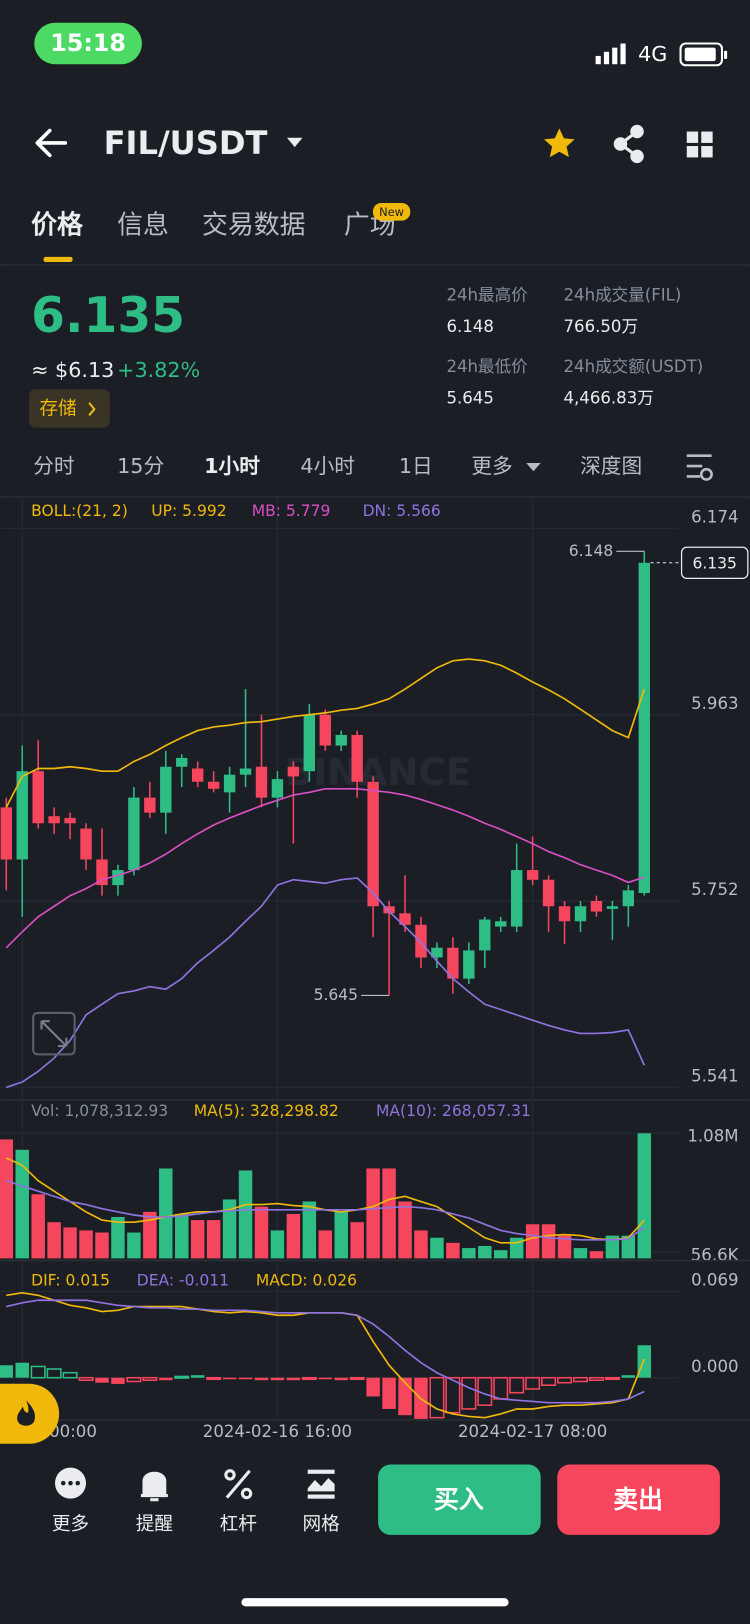  I want to click on signal-icon, so click(610, 54).